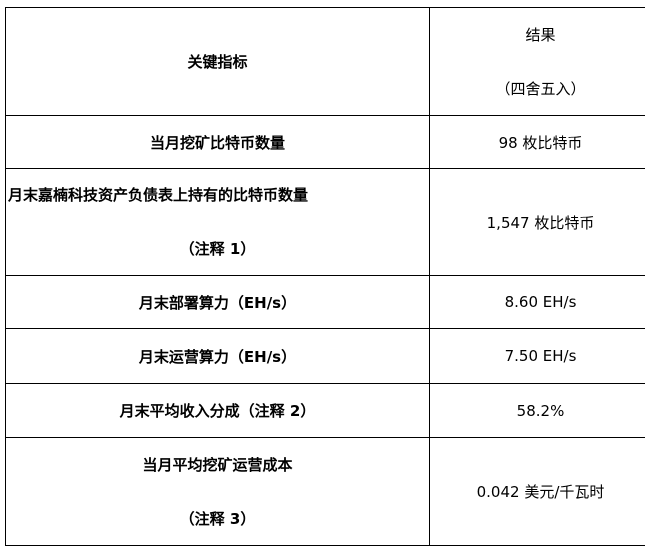  Describe the element at coordinates (540, 34) in the screenshot. I see `result-label: 结果` at that location.